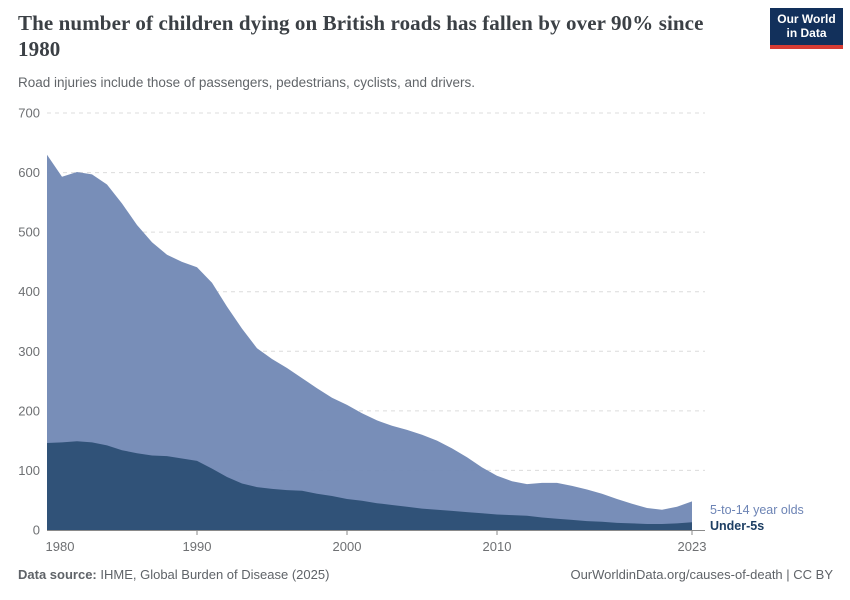  Describe the element at coordinates (57, 574) in the screenshot. I see `data-source-label: Data source:` at that location.